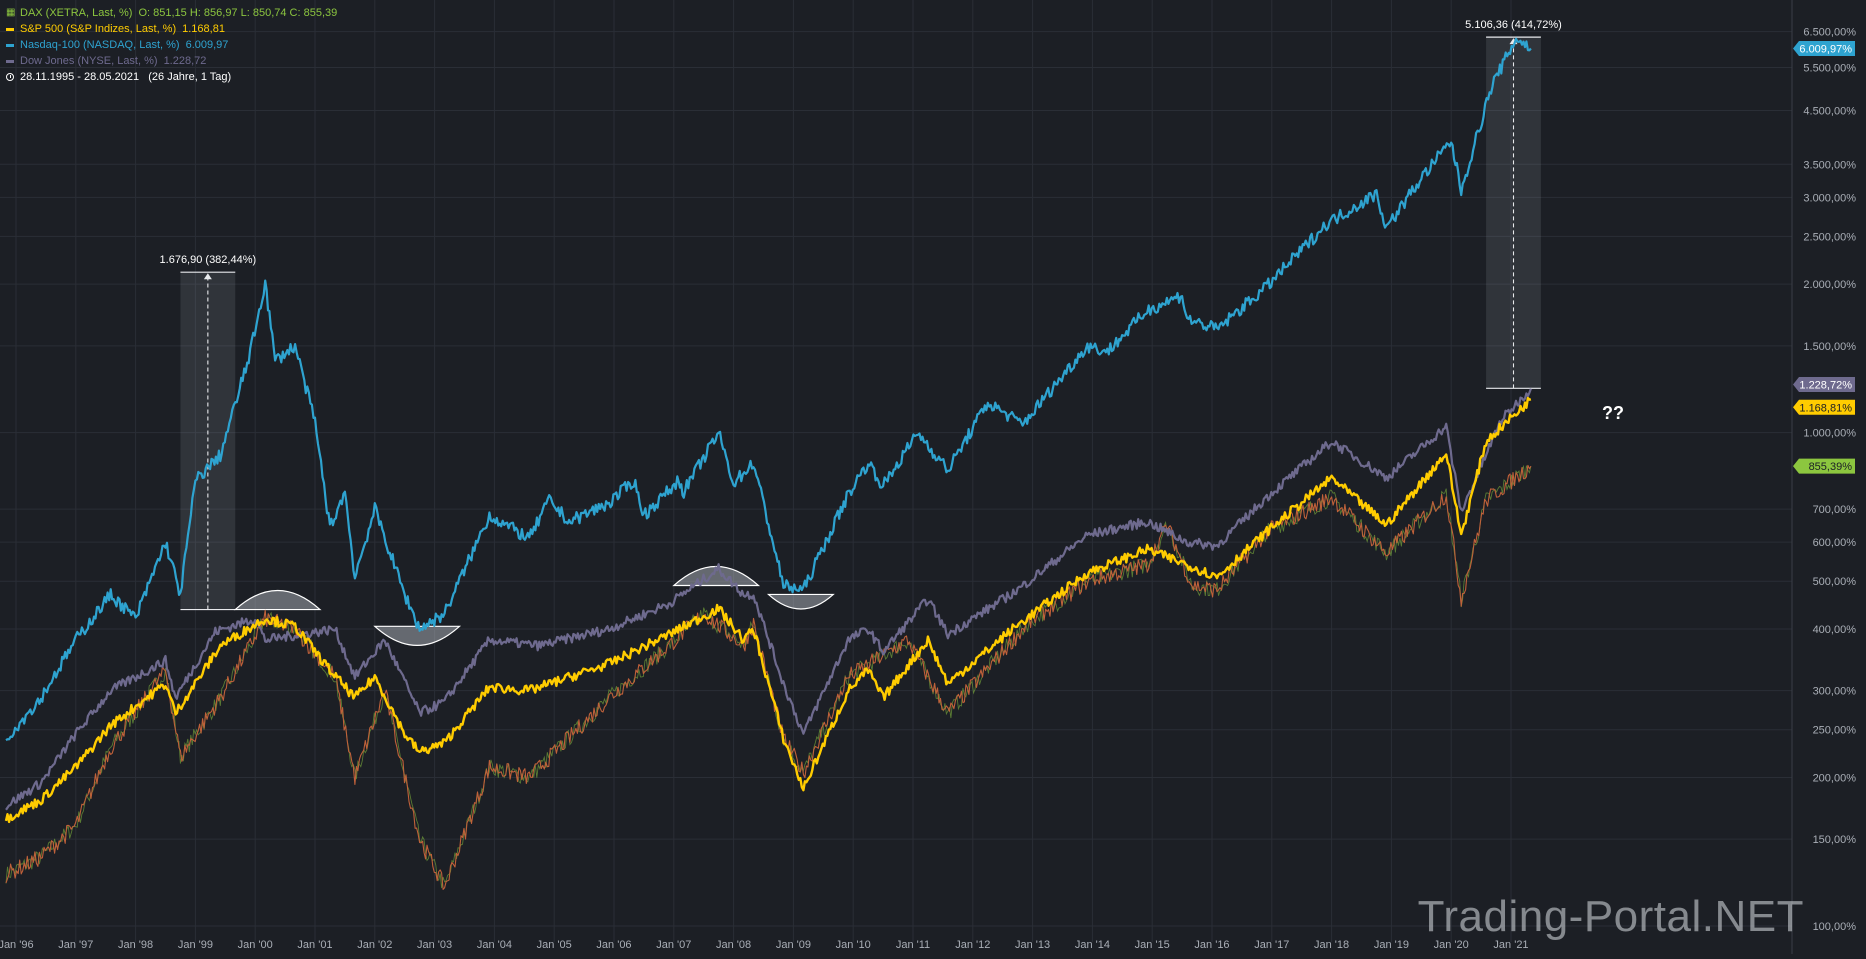  What do you see at coordinates (1831, 467) in the screenshot?
I see `price-tag-label-4: 855,39%` at bounding box center [1831, 467].